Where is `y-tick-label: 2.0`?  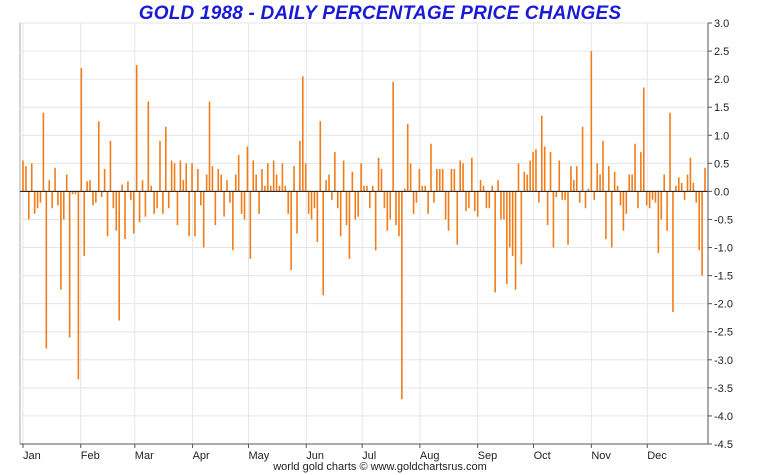 y-tick-label: 2.0 is located at coordinates (721, 80).